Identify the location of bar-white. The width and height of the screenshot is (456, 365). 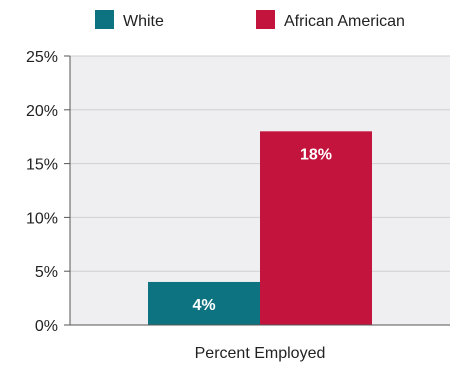
(204, 303).